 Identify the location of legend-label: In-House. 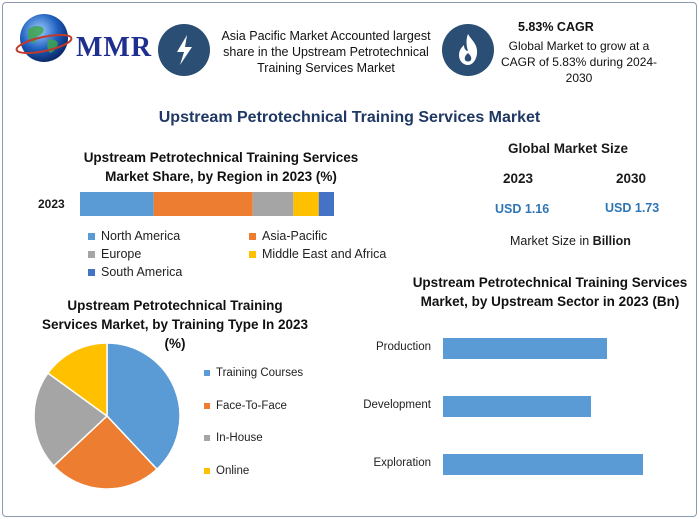
(239, 438).